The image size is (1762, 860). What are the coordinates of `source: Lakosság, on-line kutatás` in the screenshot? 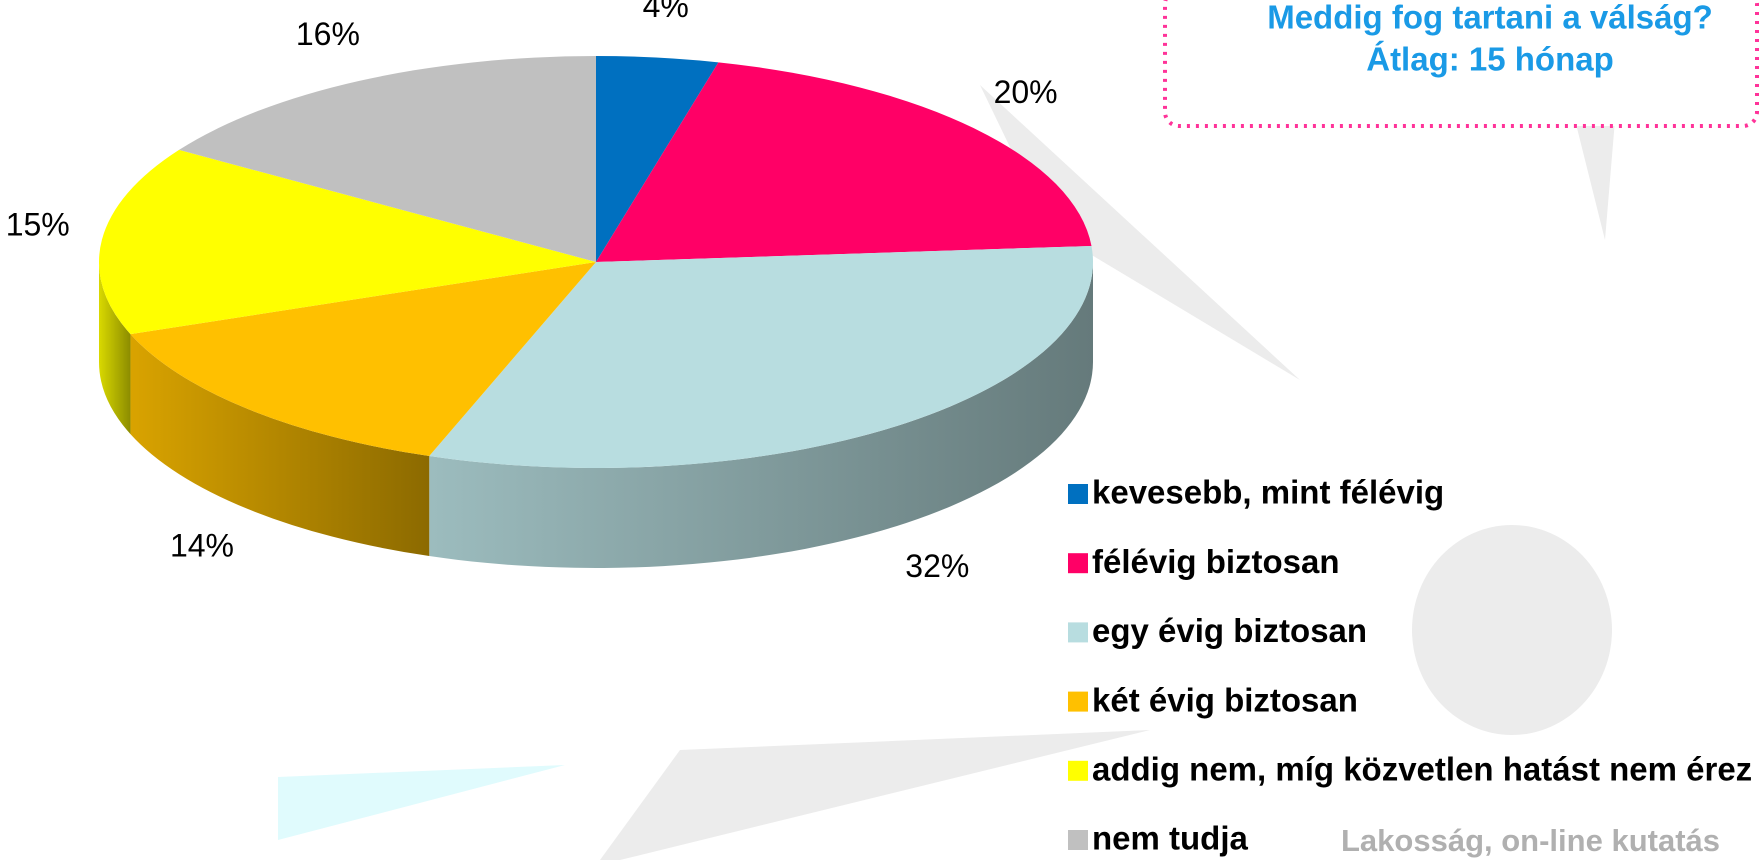 It's located at (1530, 840).